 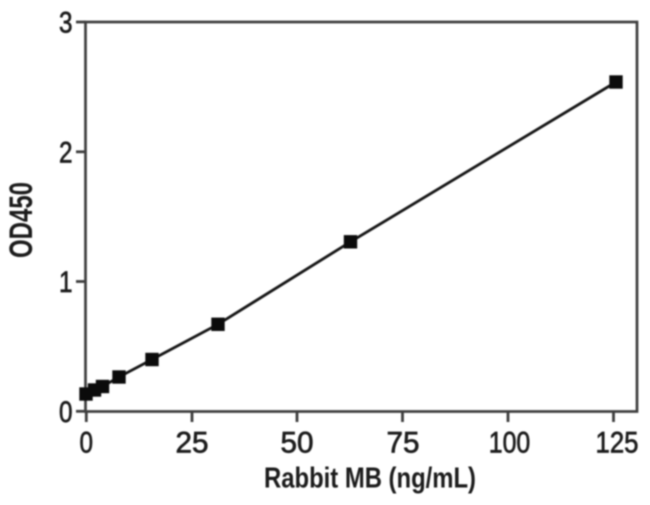 What do you see at coordinates (297, 443) in the screenshot?
I see `svg-text: 50` at bounding box center [297, 443].